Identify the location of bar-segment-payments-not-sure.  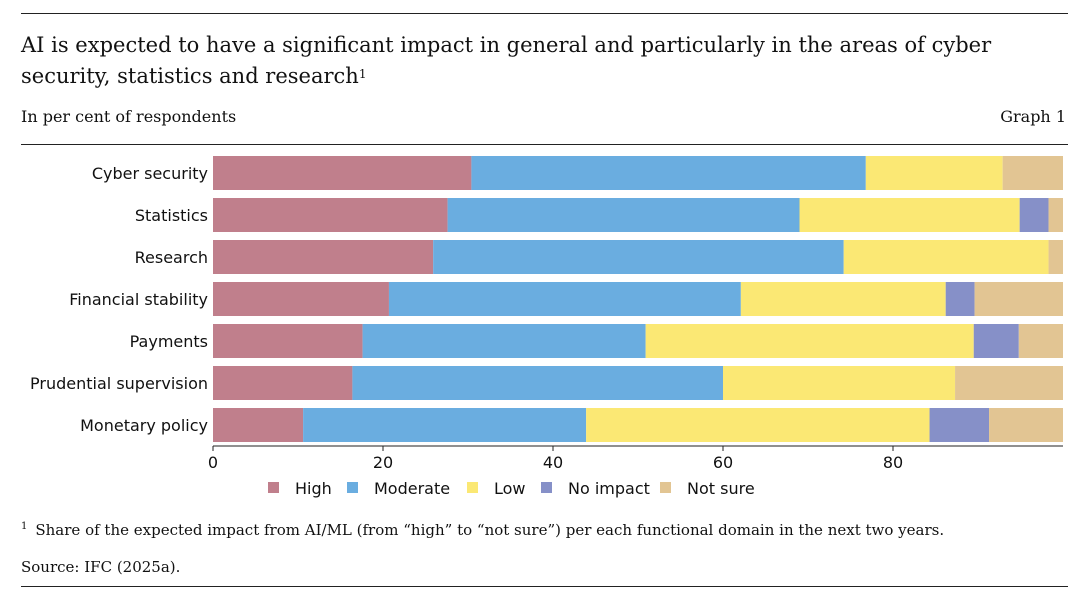
(1040, 341).